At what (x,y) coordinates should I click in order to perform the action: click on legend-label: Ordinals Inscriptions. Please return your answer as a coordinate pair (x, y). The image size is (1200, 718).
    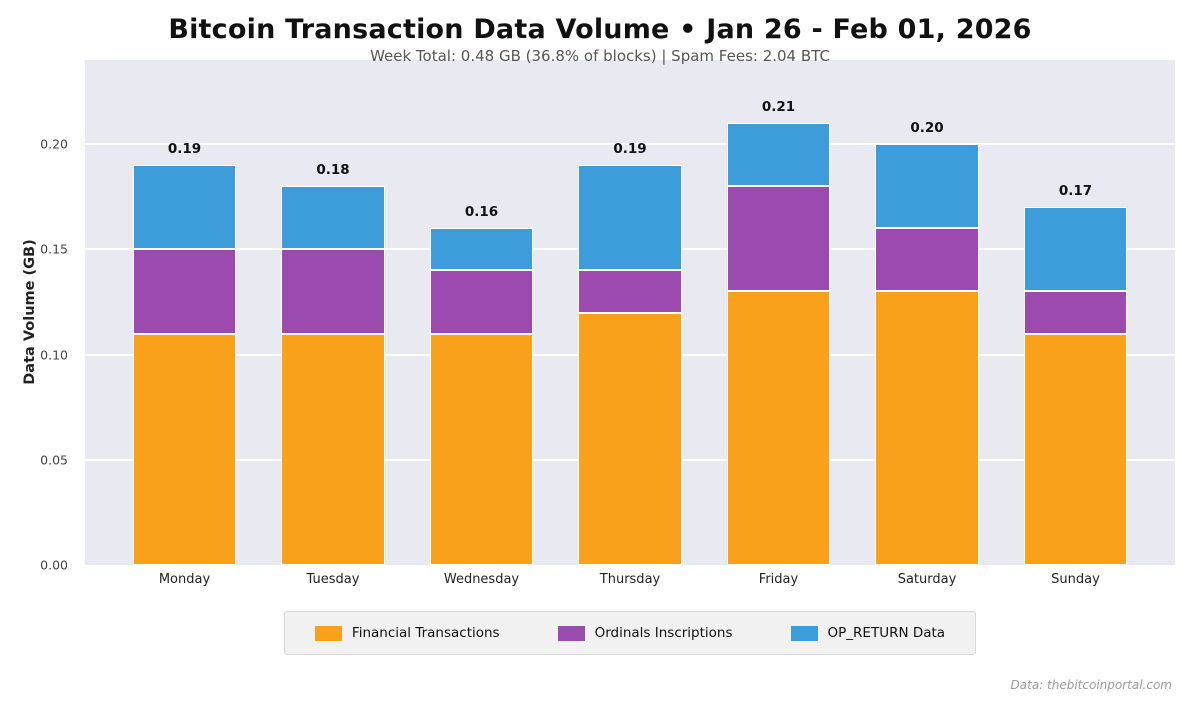
    Looking at the image, I should click on (663, 633).